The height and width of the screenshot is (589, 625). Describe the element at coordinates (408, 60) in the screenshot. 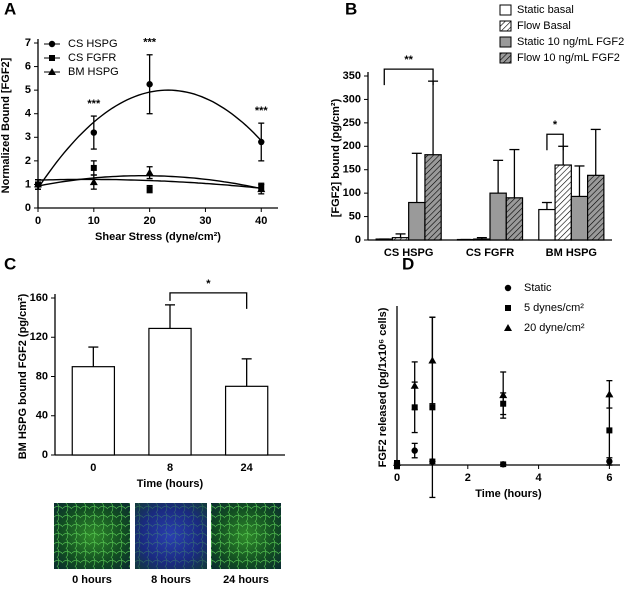

I see `significance-label: **` at that location.